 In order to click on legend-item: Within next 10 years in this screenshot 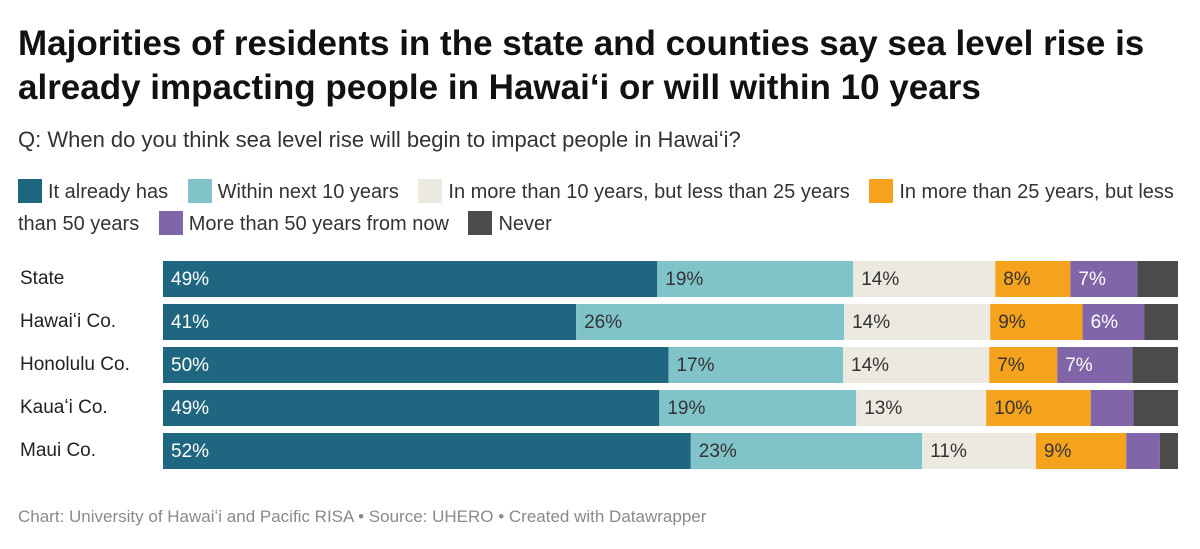, I will do `click(293, 191)`.